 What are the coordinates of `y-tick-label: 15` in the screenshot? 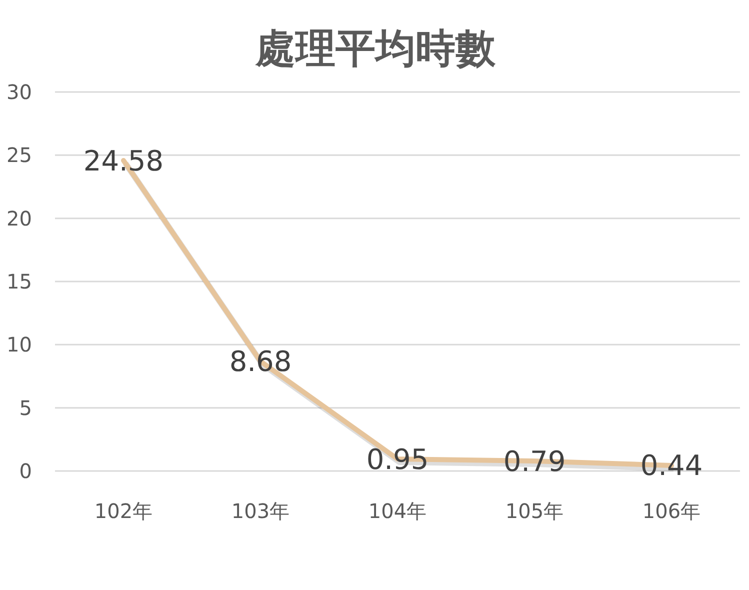 It's located at (19, 282).